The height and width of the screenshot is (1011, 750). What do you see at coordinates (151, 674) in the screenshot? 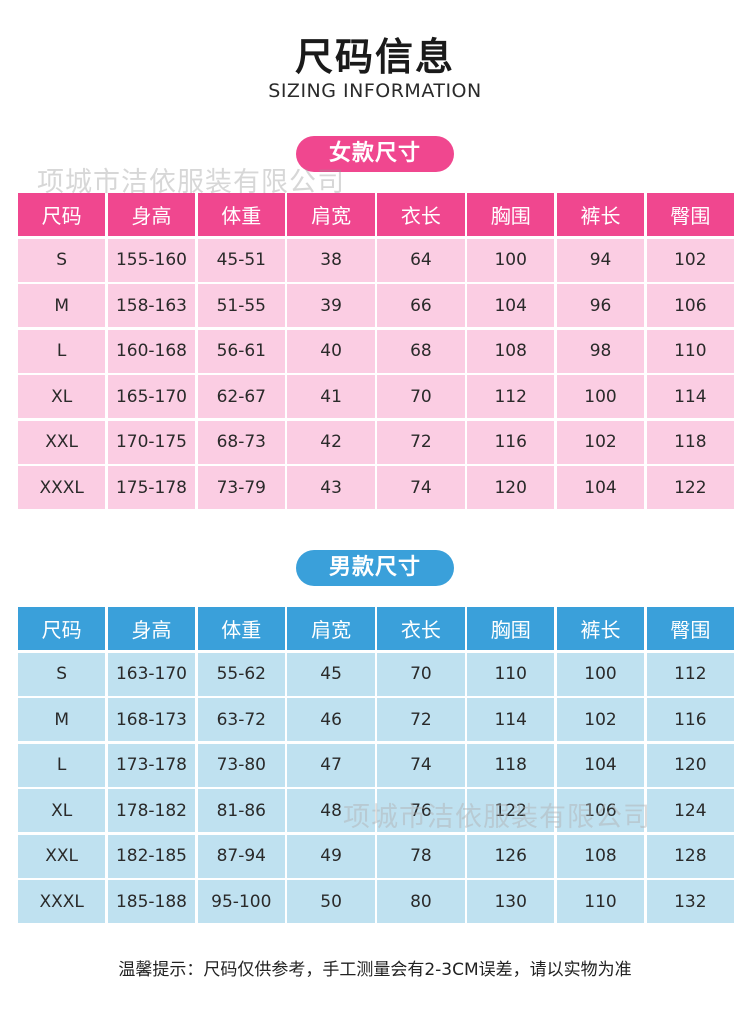
I see `table-cell: 163-170` at bounding box center [151, 674].